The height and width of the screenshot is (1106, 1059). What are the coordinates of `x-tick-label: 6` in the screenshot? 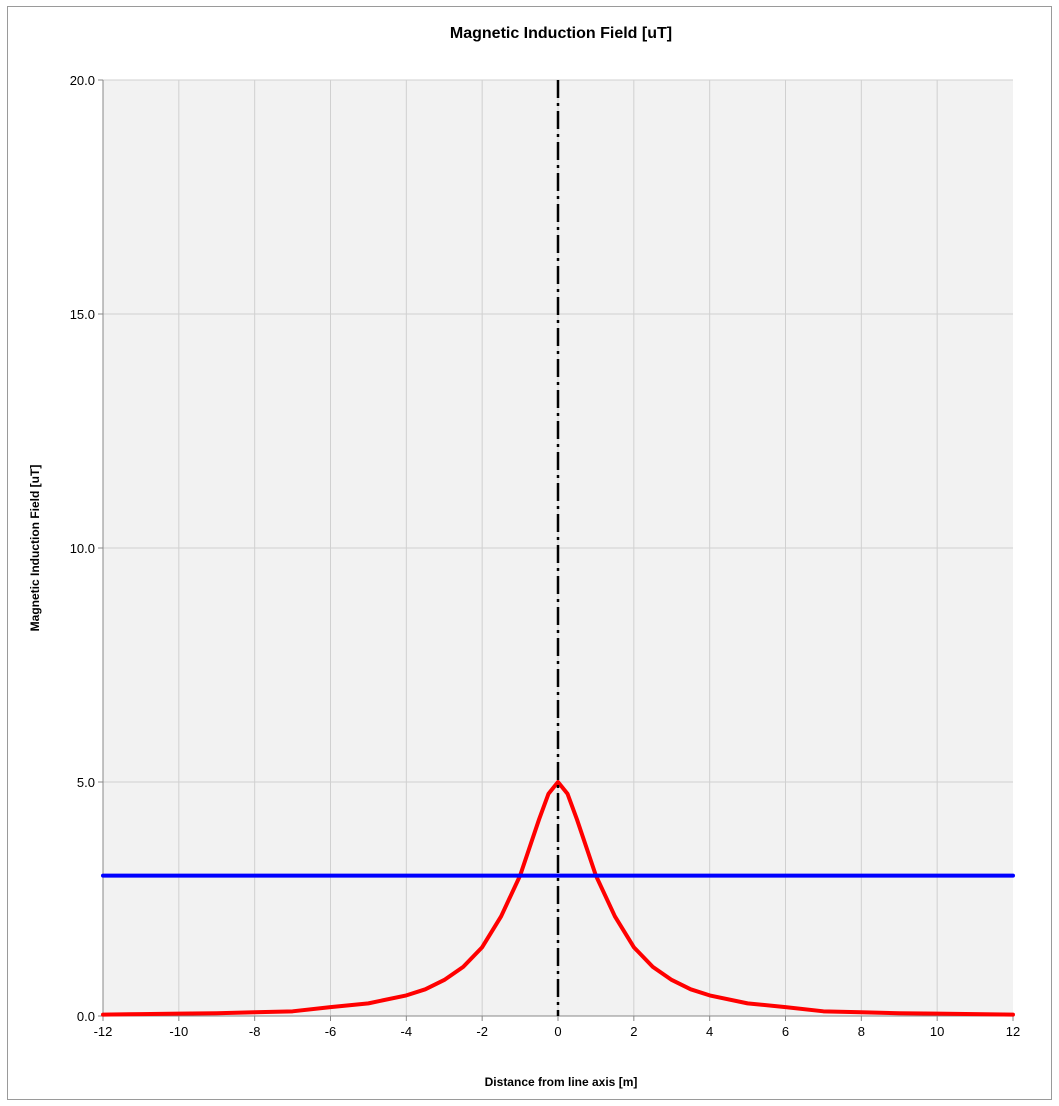 It's located at (785, 1031).